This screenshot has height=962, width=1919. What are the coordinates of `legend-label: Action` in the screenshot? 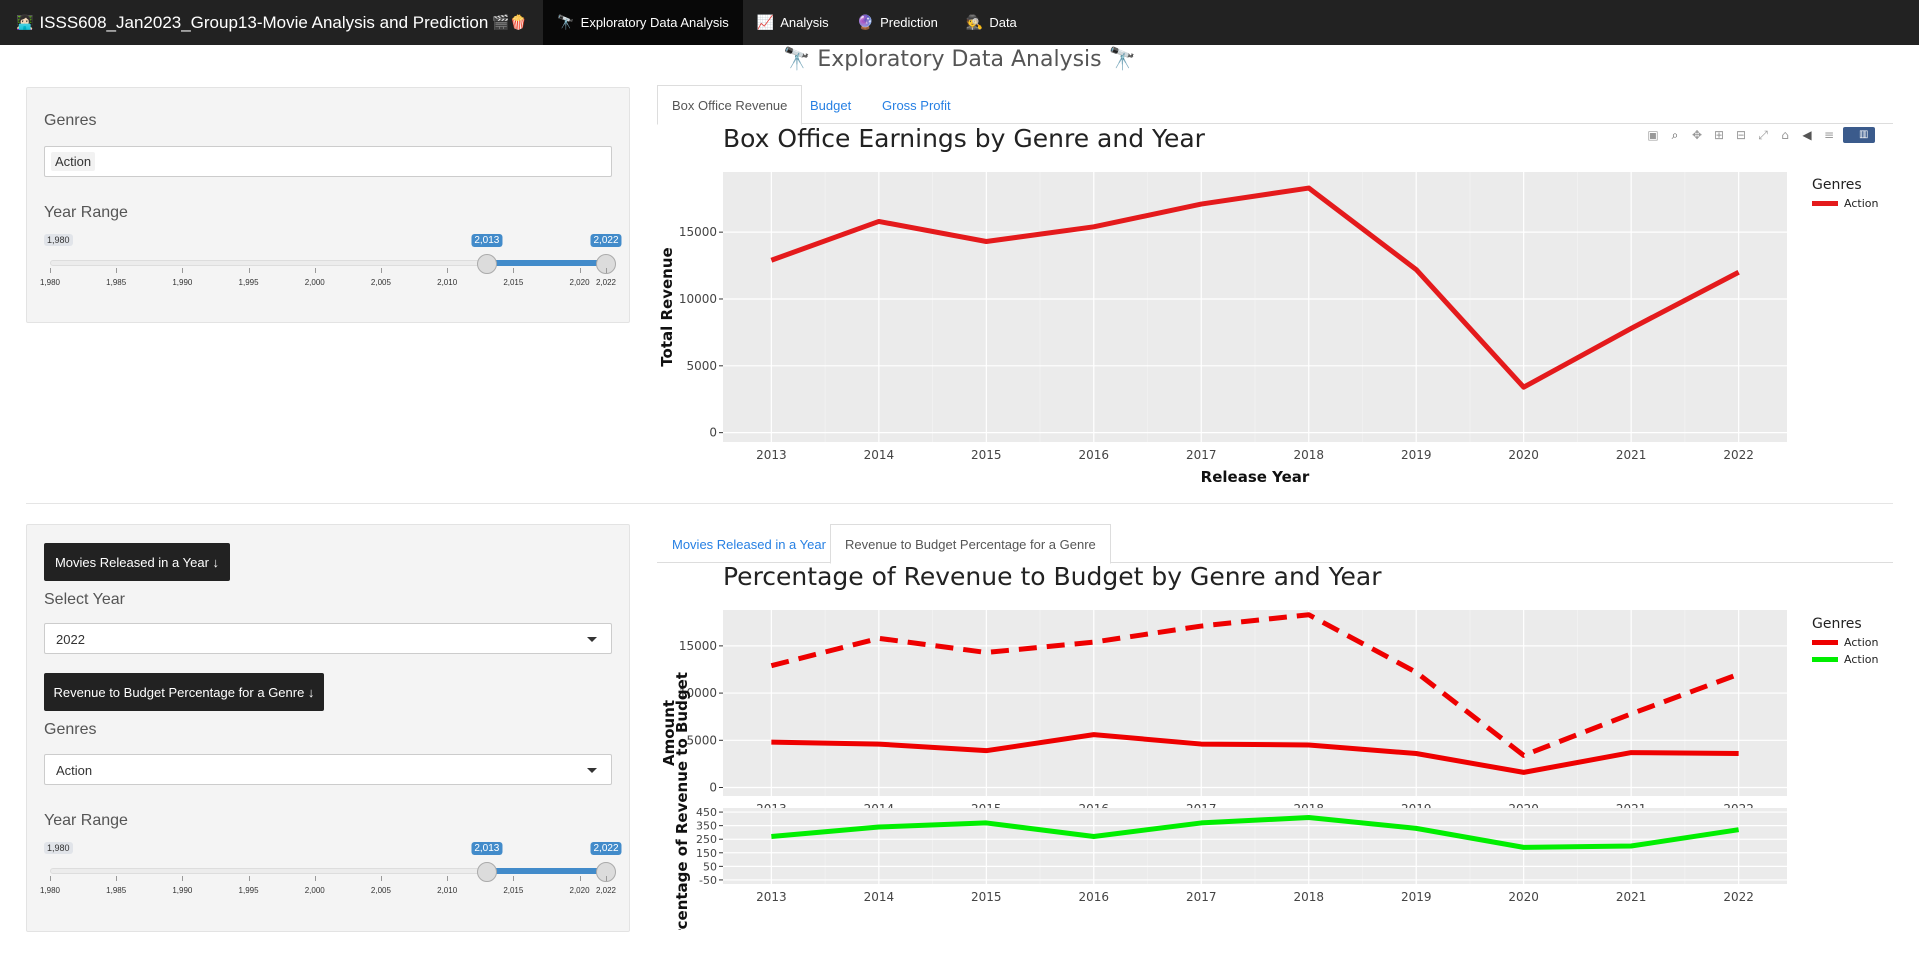 It's located at (1861, 203).